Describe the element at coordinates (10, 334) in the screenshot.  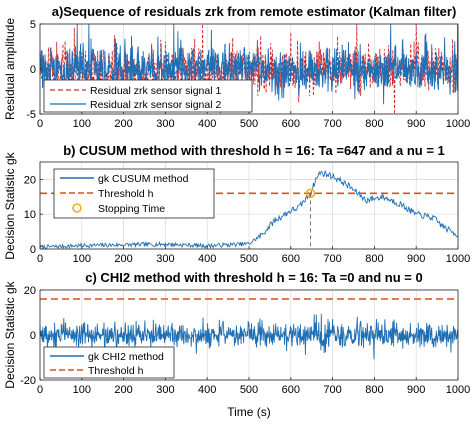
I see `panel-c-ylabel: Decision Statistic gk` at that location.